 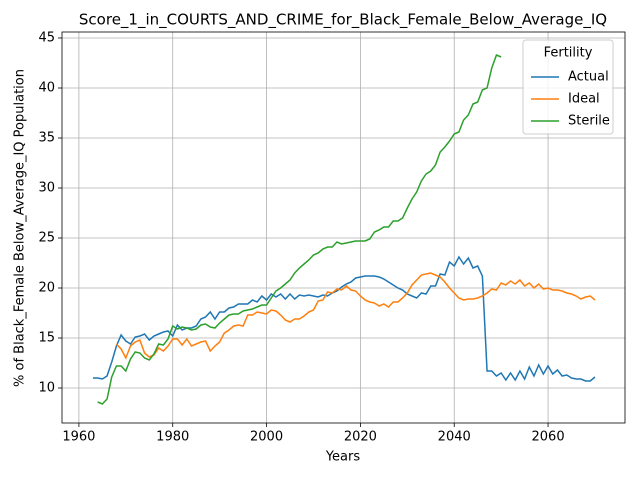 I want to click on x-tick-label: 1960, so click(x=78, y=437).